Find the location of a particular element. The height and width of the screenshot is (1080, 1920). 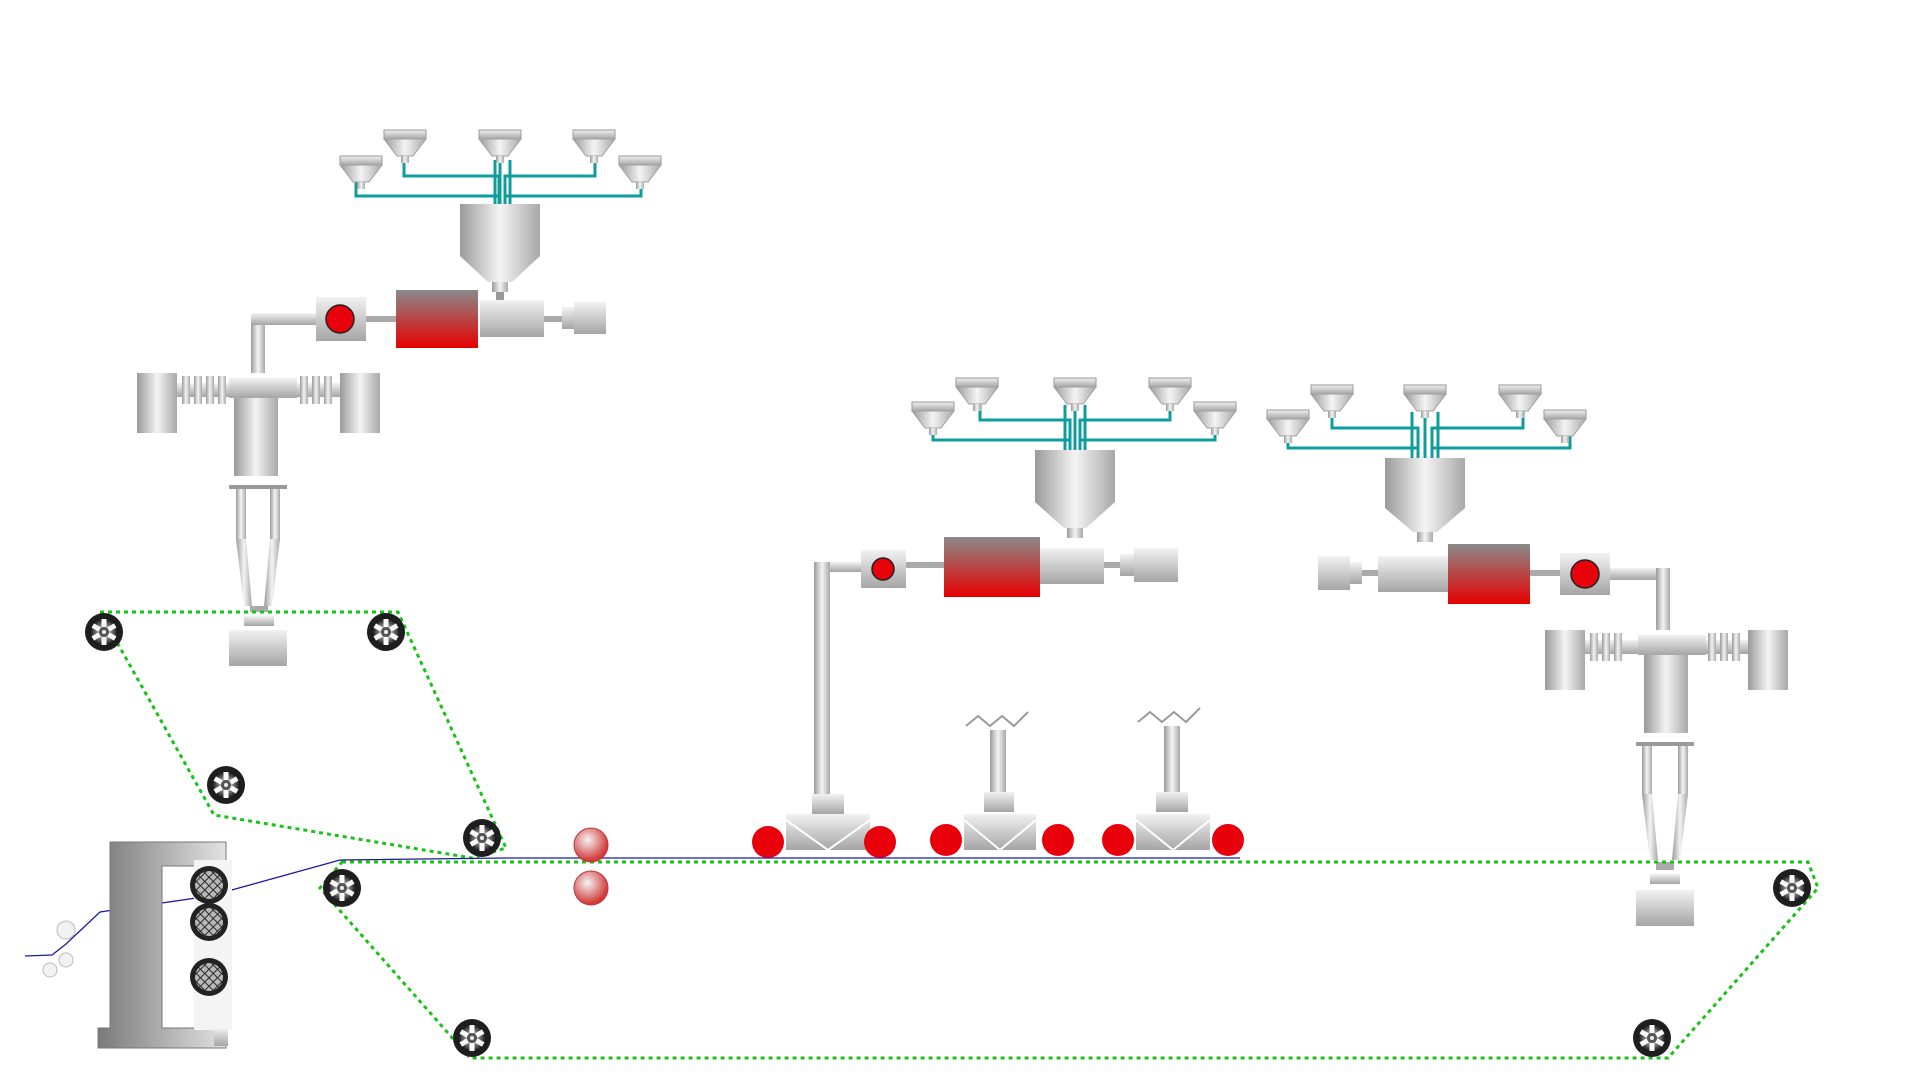

lower-belt-loop is located at coordinates (1069, 960).